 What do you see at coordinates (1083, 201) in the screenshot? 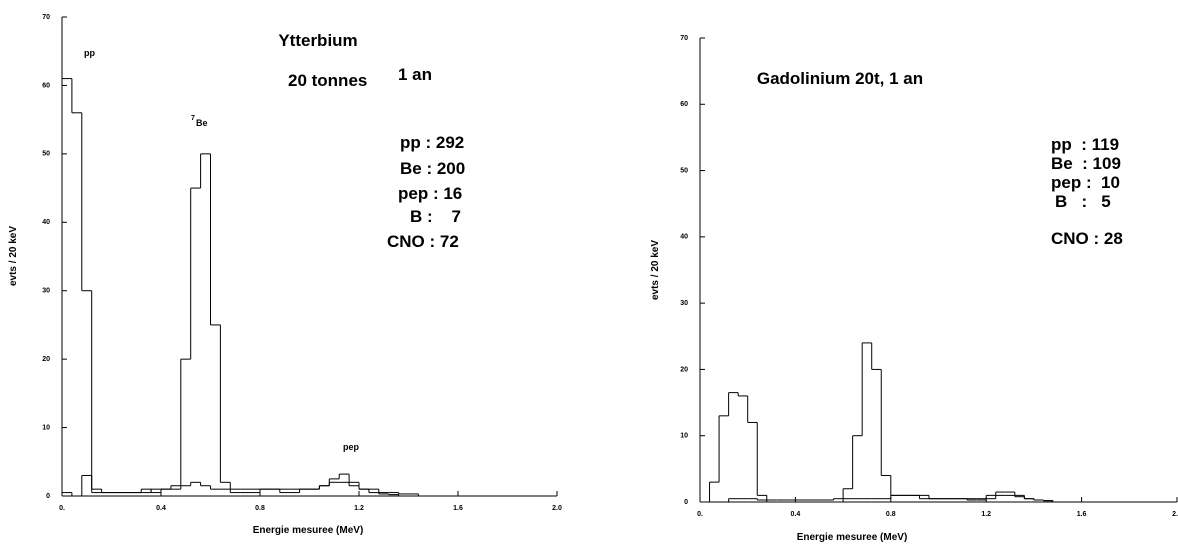
I see `annotation: B : 5` at bounding box center [1083, 201].